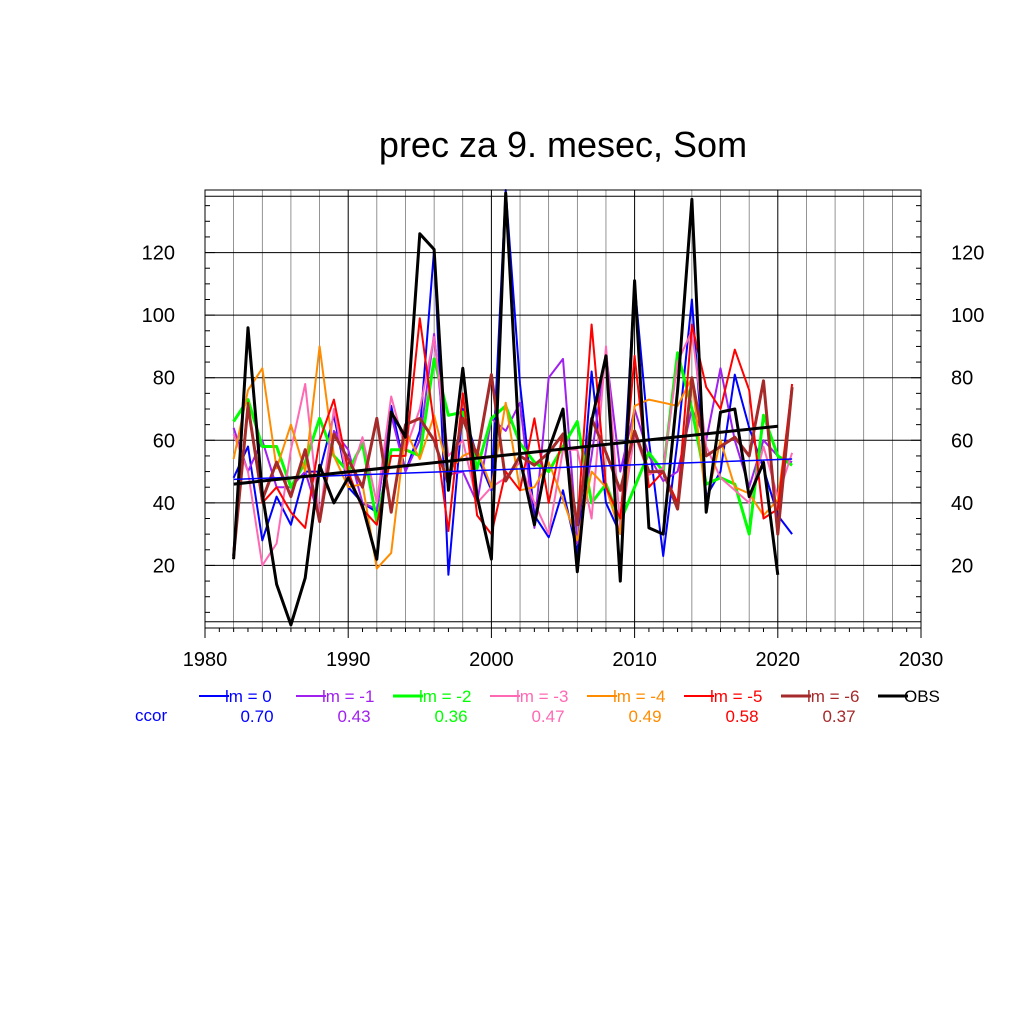 The width and height of the screenshot is (1024, 1029). I want to click on y-tick-label-left: 60, so click(164, 441).